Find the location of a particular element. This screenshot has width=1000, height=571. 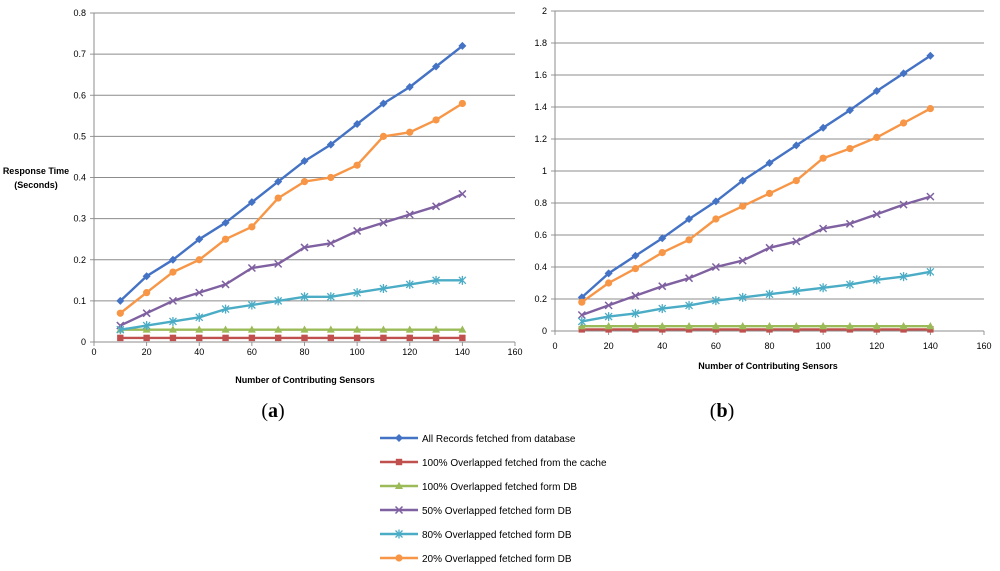

legend-entry: All Records fetched from database is located at coordinates (478, 439).